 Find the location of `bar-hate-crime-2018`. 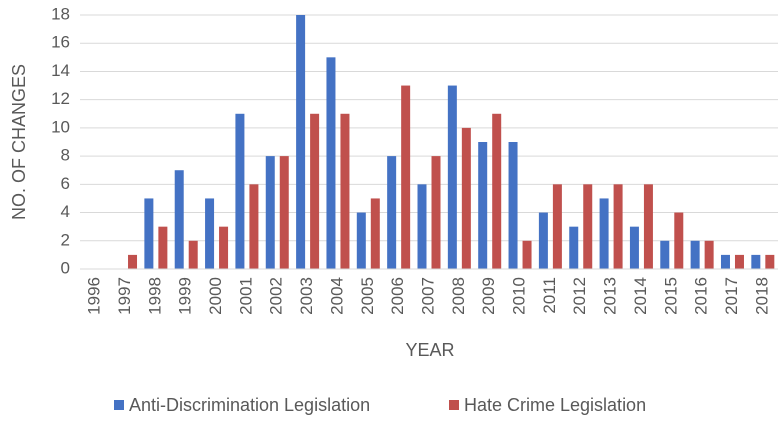

bar-hate-crime-2018 is located at coordinates (770, 261).